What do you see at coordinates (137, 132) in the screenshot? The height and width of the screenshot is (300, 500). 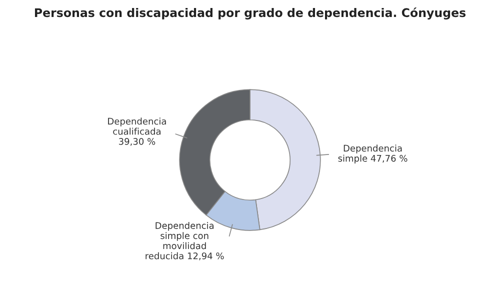 I see `slice-label: Dependencia cualificada 39,30 %` at bounding box center [137, 132].